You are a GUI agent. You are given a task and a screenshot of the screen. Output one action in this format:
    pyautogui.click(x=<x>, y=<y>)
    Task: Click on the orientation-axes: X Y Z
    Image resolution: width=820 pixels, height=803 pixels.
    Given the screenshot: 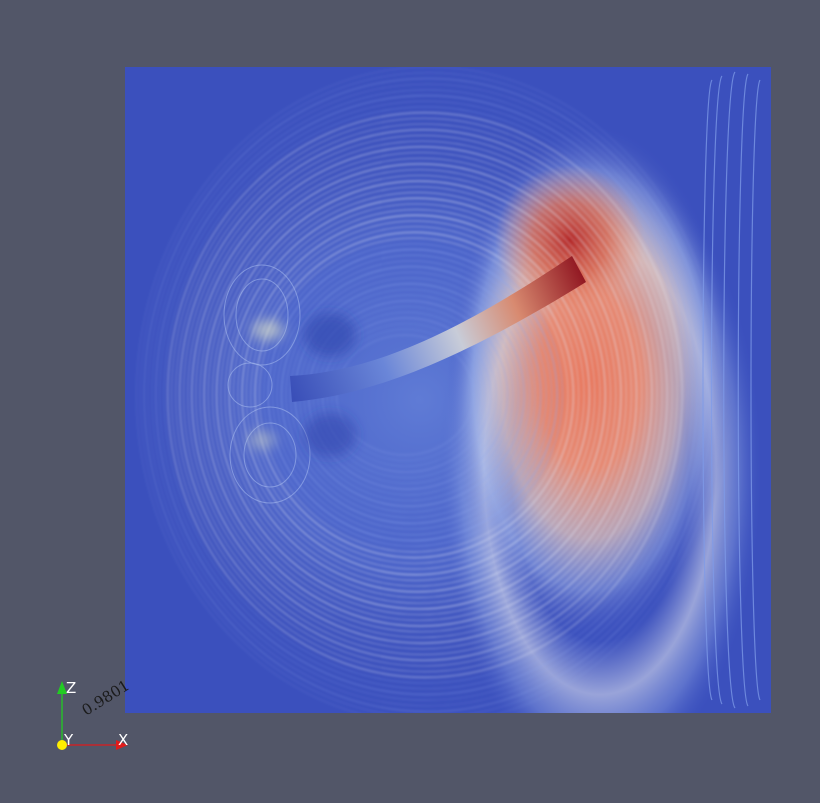 What is the action you would take?
    pyautogui.click(x=92, y=714)
    